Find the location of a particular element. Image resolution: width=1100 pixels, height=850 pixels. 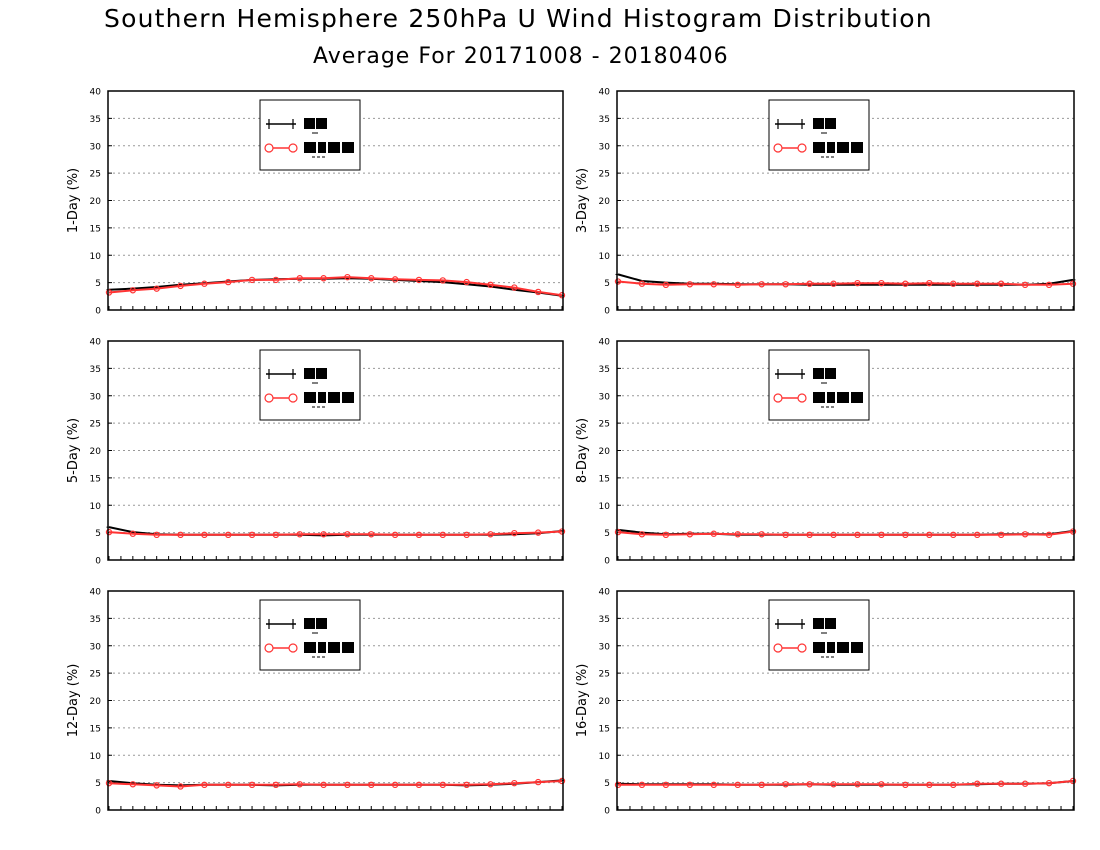

y-axis-label: 8-Day (%) is located at coordinates (582, 450).